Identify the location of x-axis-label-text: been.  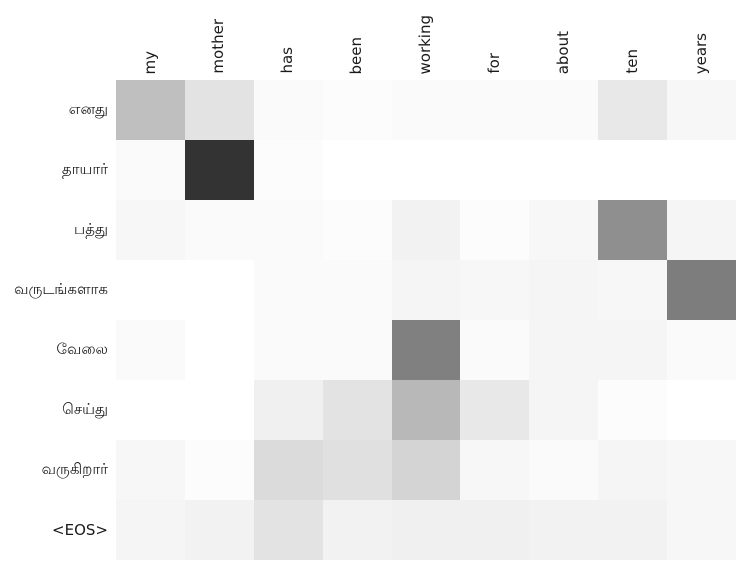
(356, 55).